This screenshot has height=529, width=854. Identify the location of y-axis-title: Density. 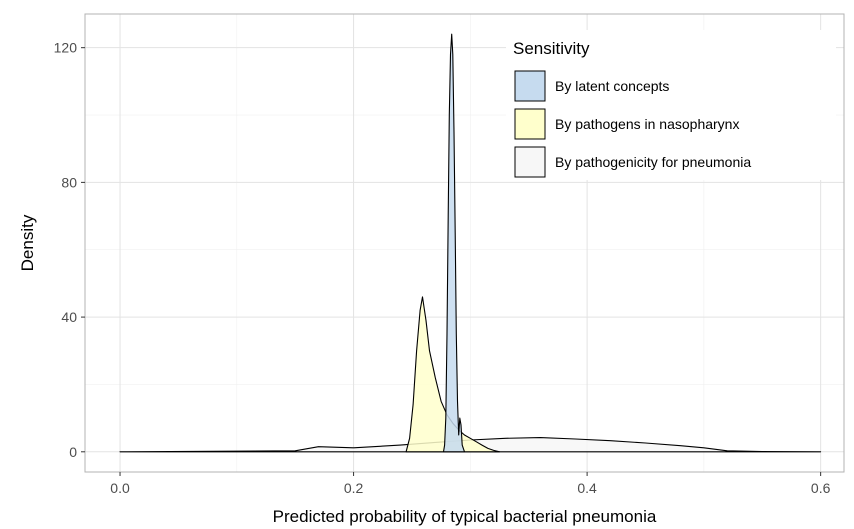
(27, 242).